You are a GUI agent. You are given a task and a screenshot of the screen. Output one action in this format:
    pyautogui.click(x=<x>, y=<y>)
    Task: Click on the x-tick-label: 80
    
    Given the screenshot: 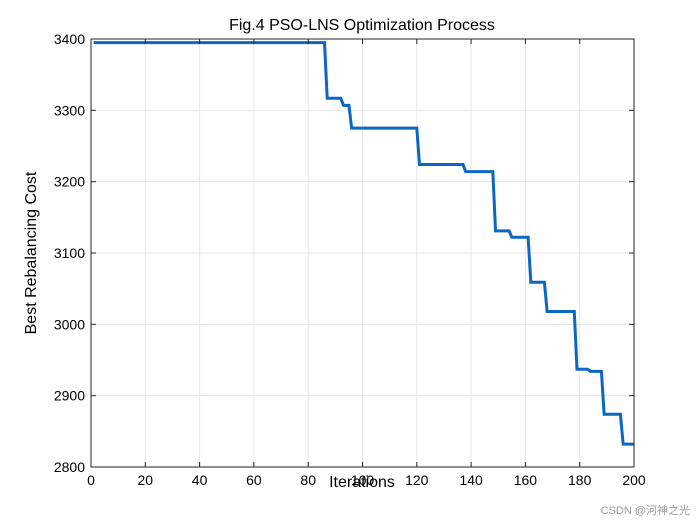 What is the action you would take?
    pyautogui.click(x=308, y=480)
    